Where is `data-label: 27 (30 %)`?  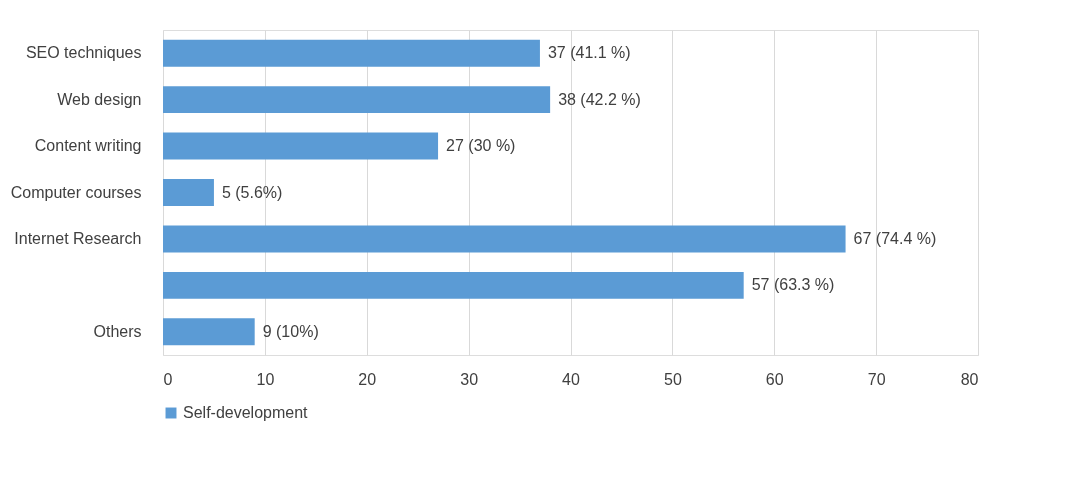
data-label: 27 (30 %) is located at coordinates (481, 146).